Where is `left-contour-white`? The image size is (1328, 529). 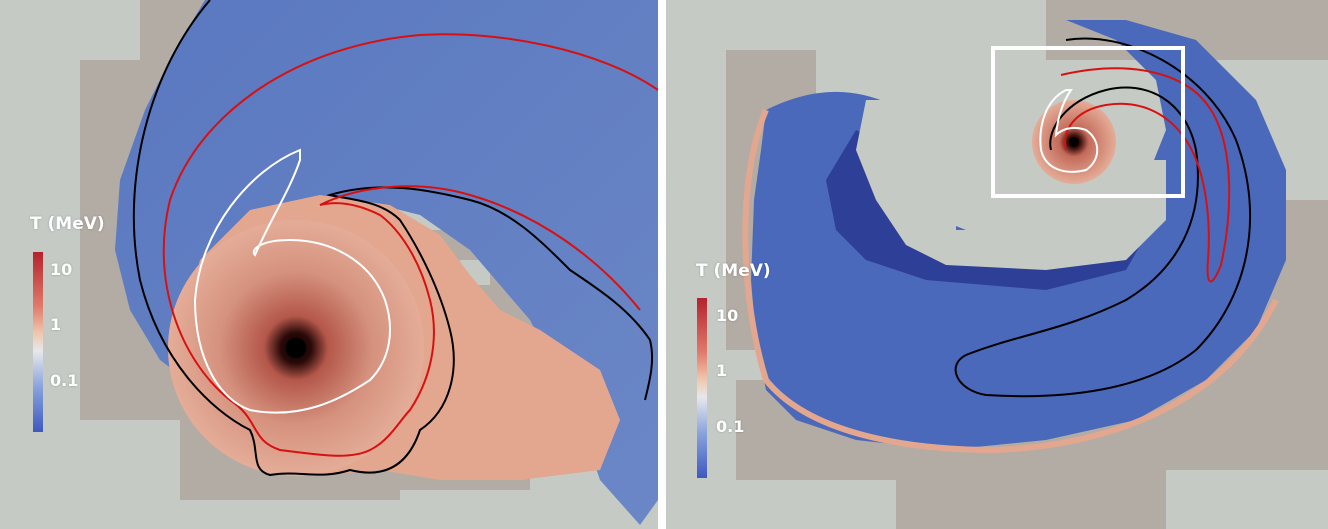 left-contour-white is located at coordinates (292, 281).